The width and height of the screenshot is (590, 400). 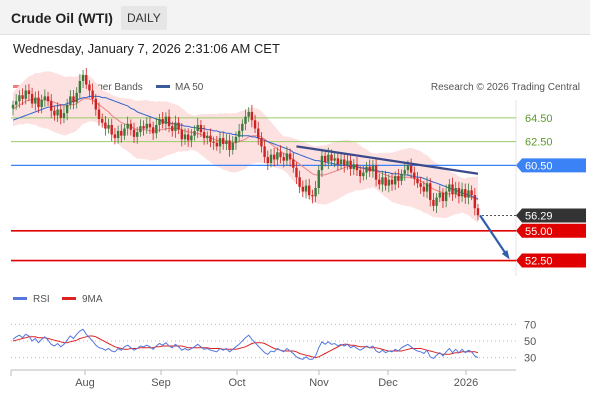 I want to click on level-label-0: 64.50, so click(x=539, y=119).